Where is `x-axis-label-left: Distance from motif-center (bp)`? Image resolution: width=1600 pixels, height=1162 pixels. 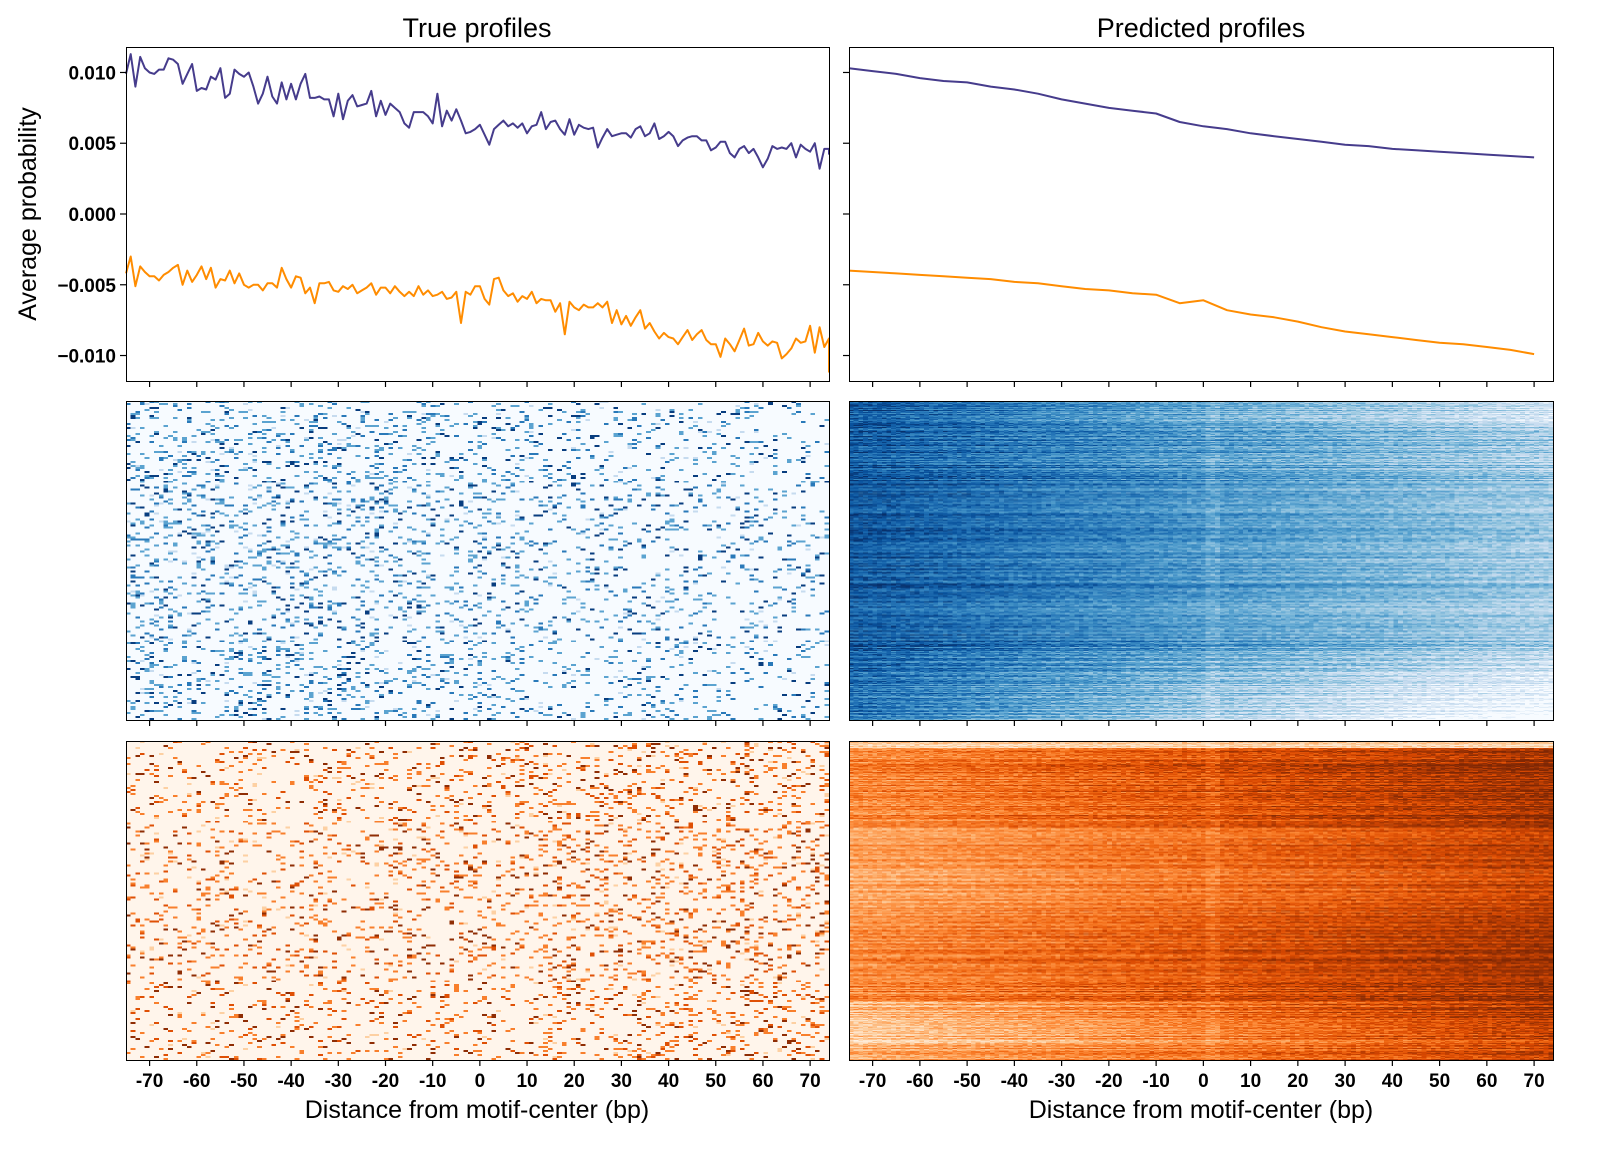 x-axis-label-left: Distance from motif-center (bp) is located at coordinates (477, 1110).